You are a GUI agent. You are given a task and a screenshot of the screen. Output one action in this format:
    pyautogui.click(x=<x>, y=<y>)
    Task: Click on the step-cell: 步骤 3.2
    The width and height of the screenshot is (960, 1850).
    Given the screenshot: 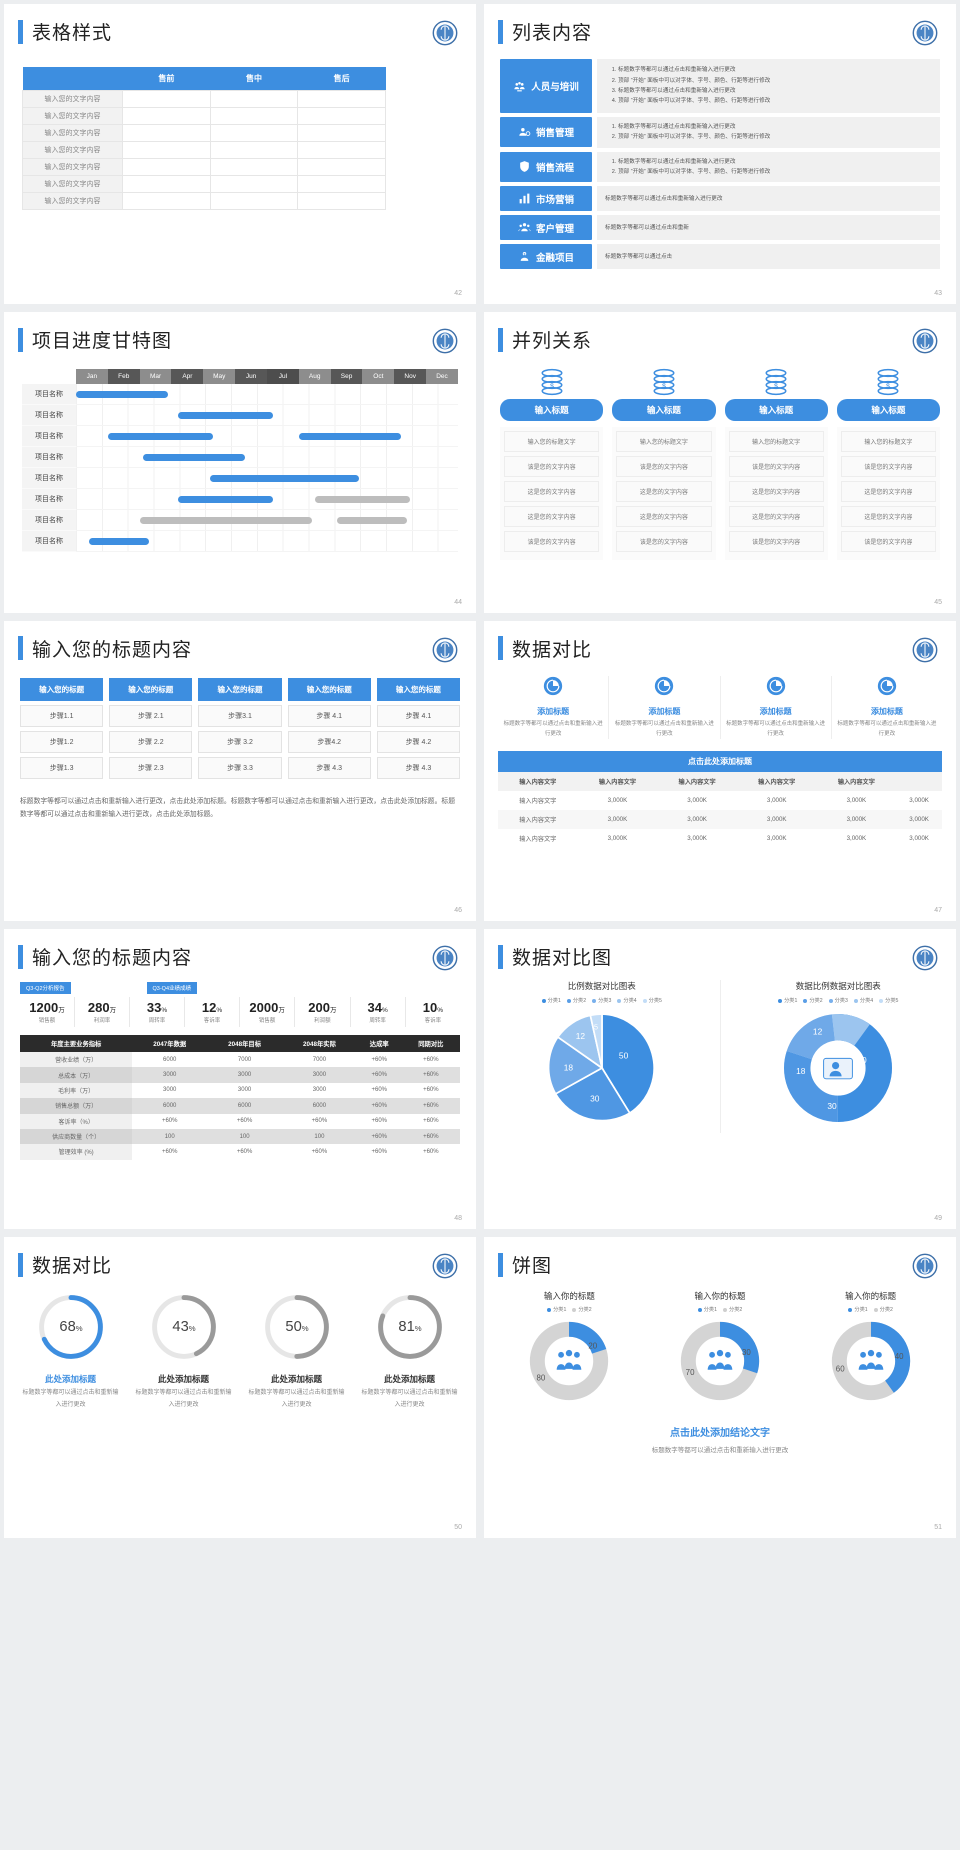 What is the action you would take?
    pyautogui.click(x=240, y=741)
    